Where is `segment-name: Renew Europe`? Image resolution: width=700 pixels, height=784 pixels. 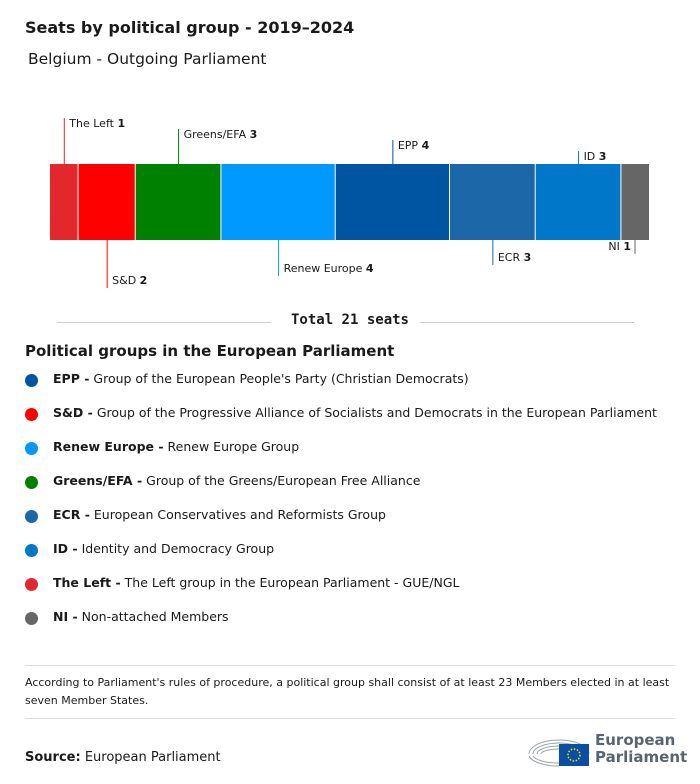 segment-name: Renew Europe is located at coordinates (324, 268).